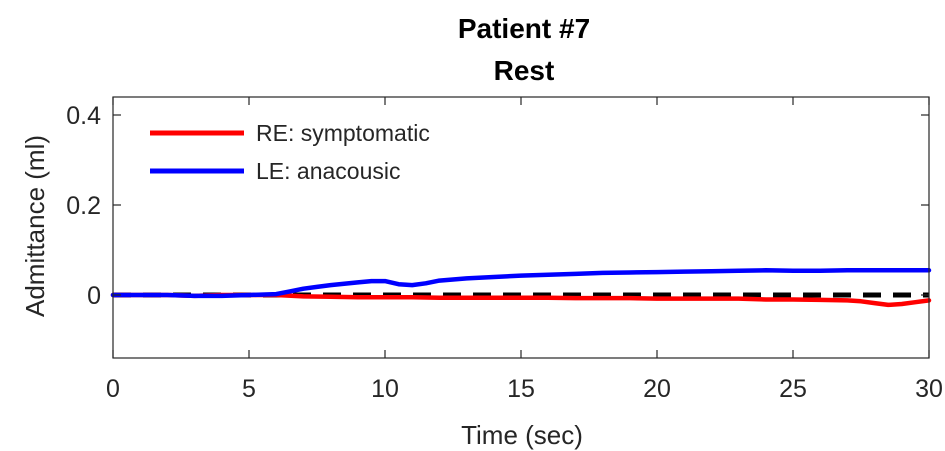 Image resolution: width=945 pixels, height=451 pixels. Describe the element at coordinates (83, 116) in the screenshot. I see `y-tick-label: 0.4` at that location.